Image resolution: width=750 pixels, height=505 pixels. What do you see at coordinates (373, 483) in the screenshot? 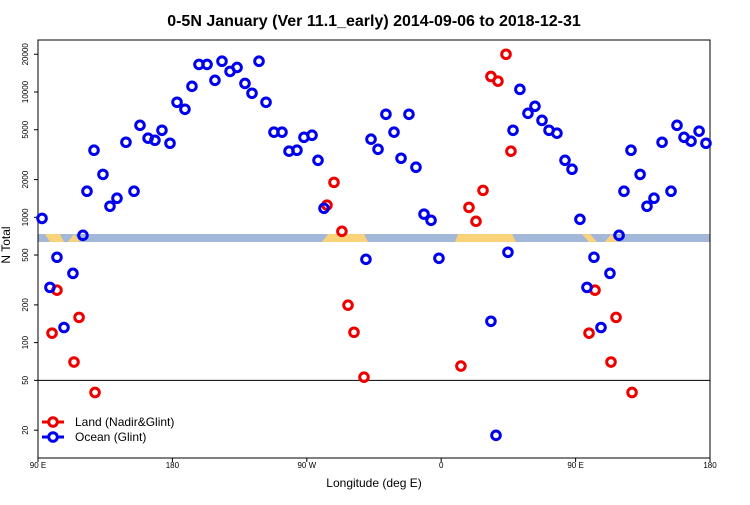
I see `x-axis-label: Longitude (deg E)` at bounding box center [373, 483].